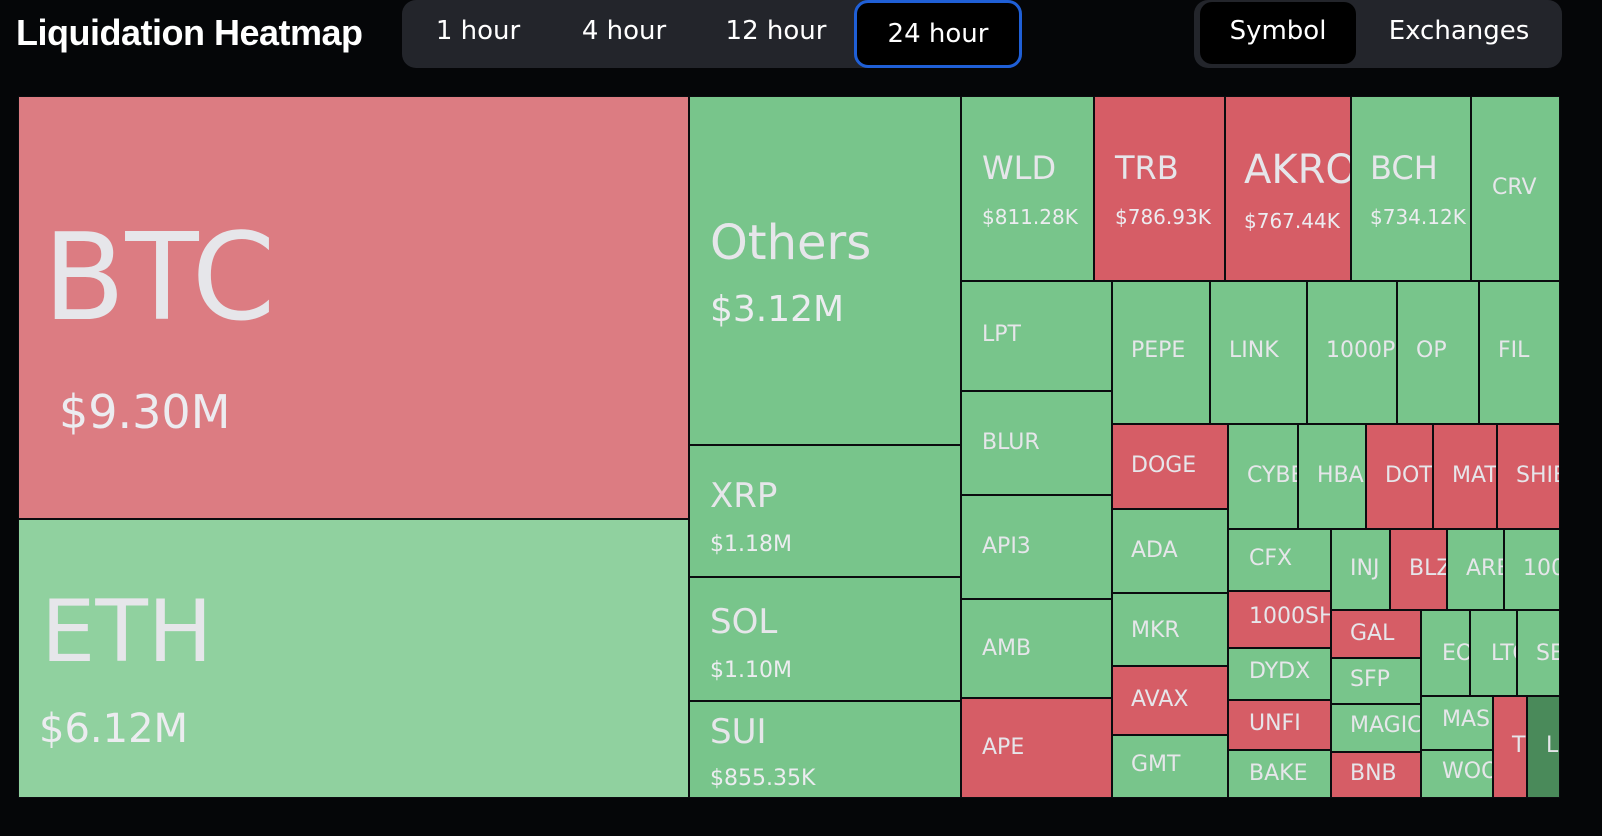 The height and width of the screenshot is (836, 1602). What do you see at coordinates (159, 278) in the screenshot?
I see `tile-symbol: BTC` at bounding box center [159, 278].